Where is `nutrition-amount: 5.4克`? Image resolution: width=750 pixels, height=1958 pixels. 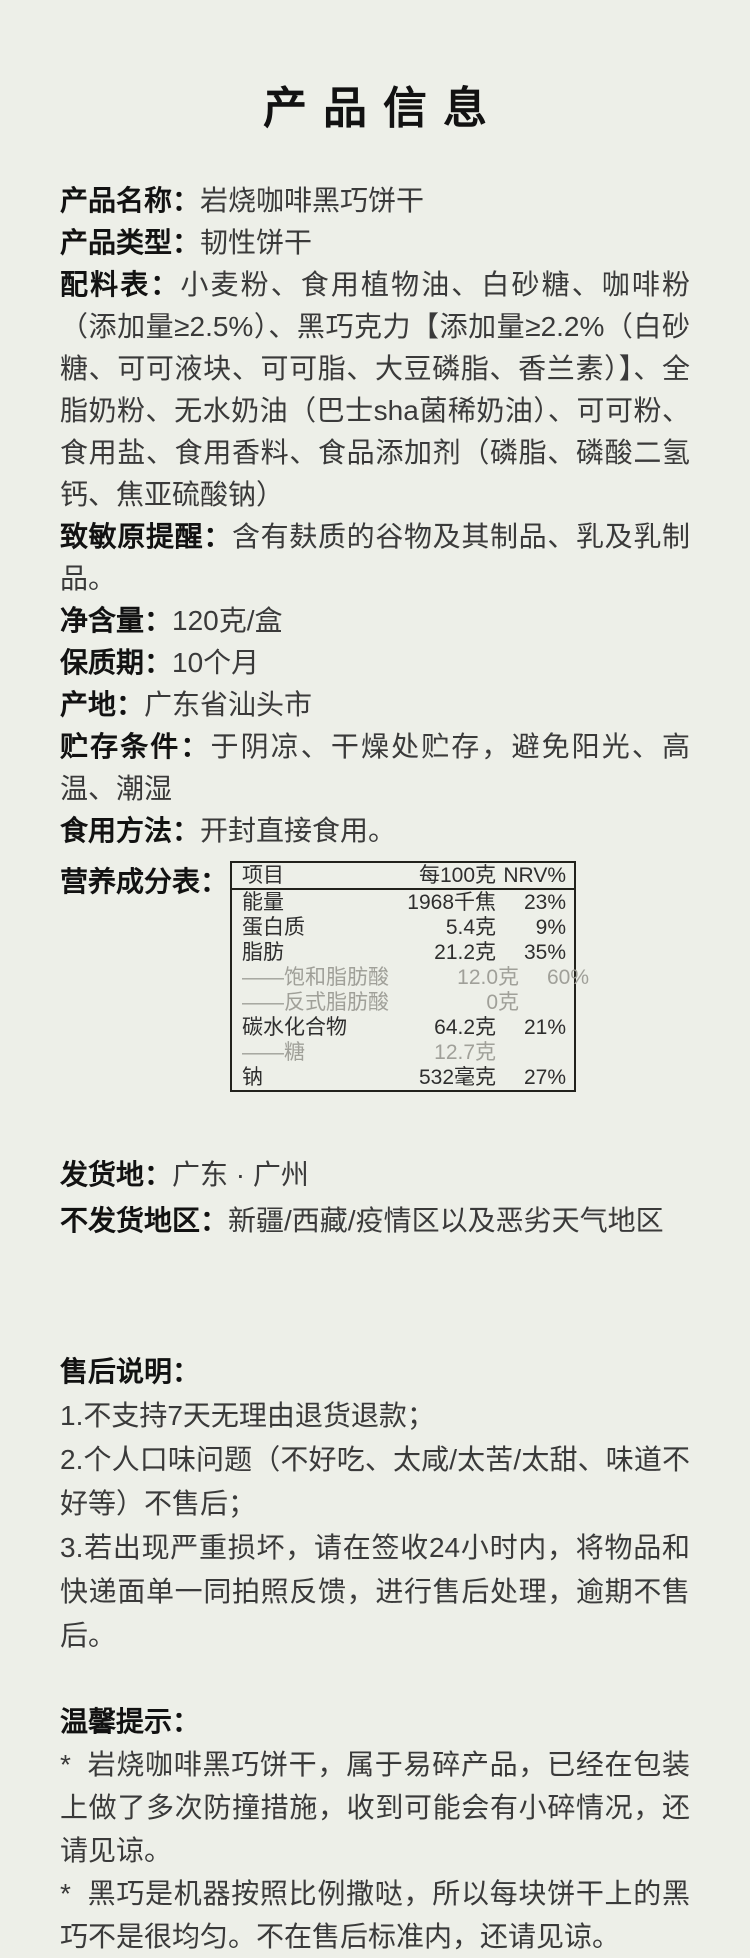
nutrition-amount: 5.4克 is located at coordinates (471, 927).